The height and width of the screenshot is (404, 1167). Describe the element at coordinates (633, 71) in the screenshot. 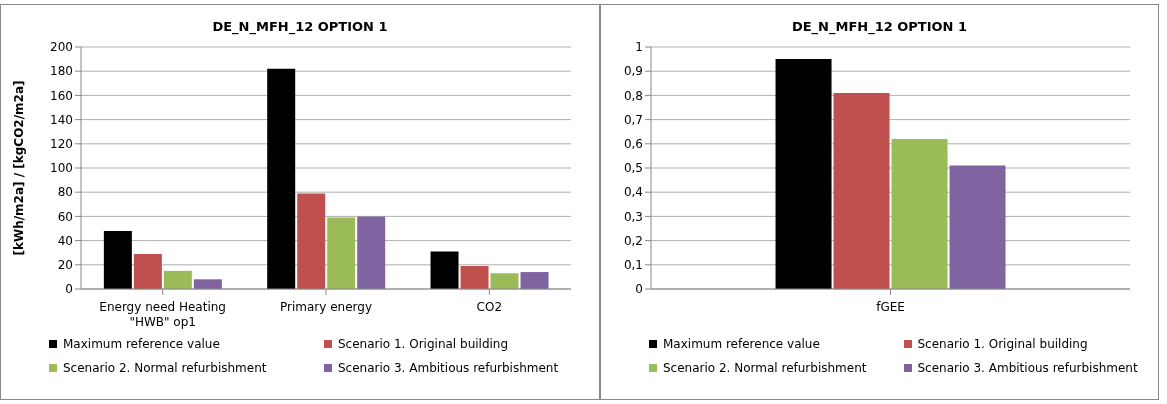

I see `y-tick-label: 0,9` at that location.